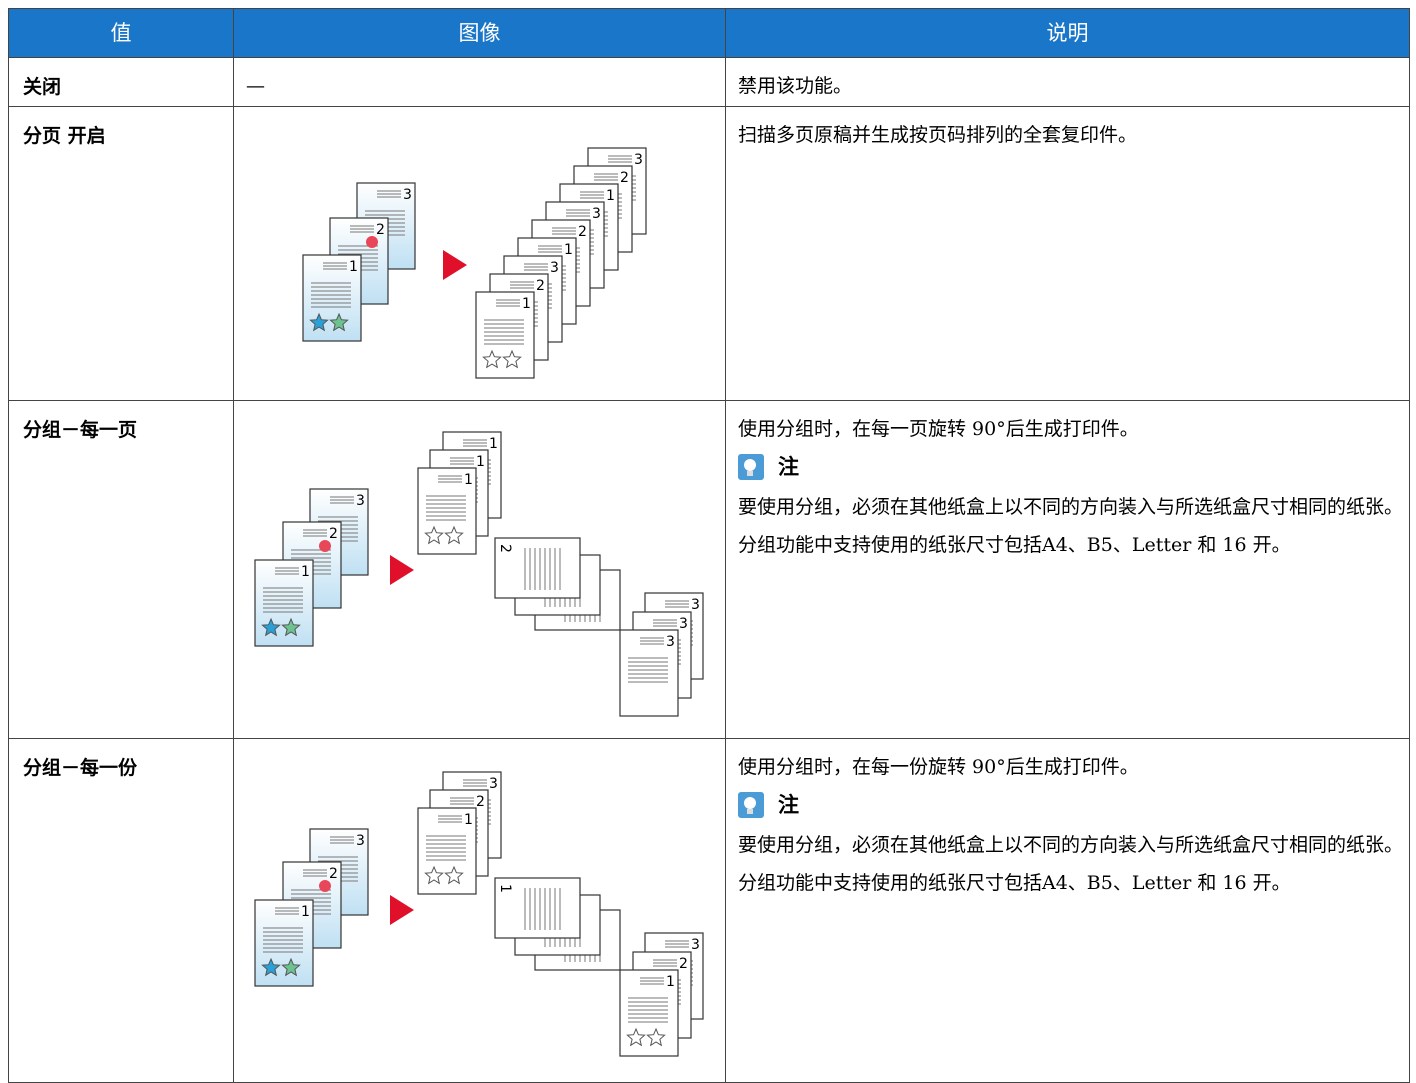  I want to click on image-cell: —, so click(479, 82).